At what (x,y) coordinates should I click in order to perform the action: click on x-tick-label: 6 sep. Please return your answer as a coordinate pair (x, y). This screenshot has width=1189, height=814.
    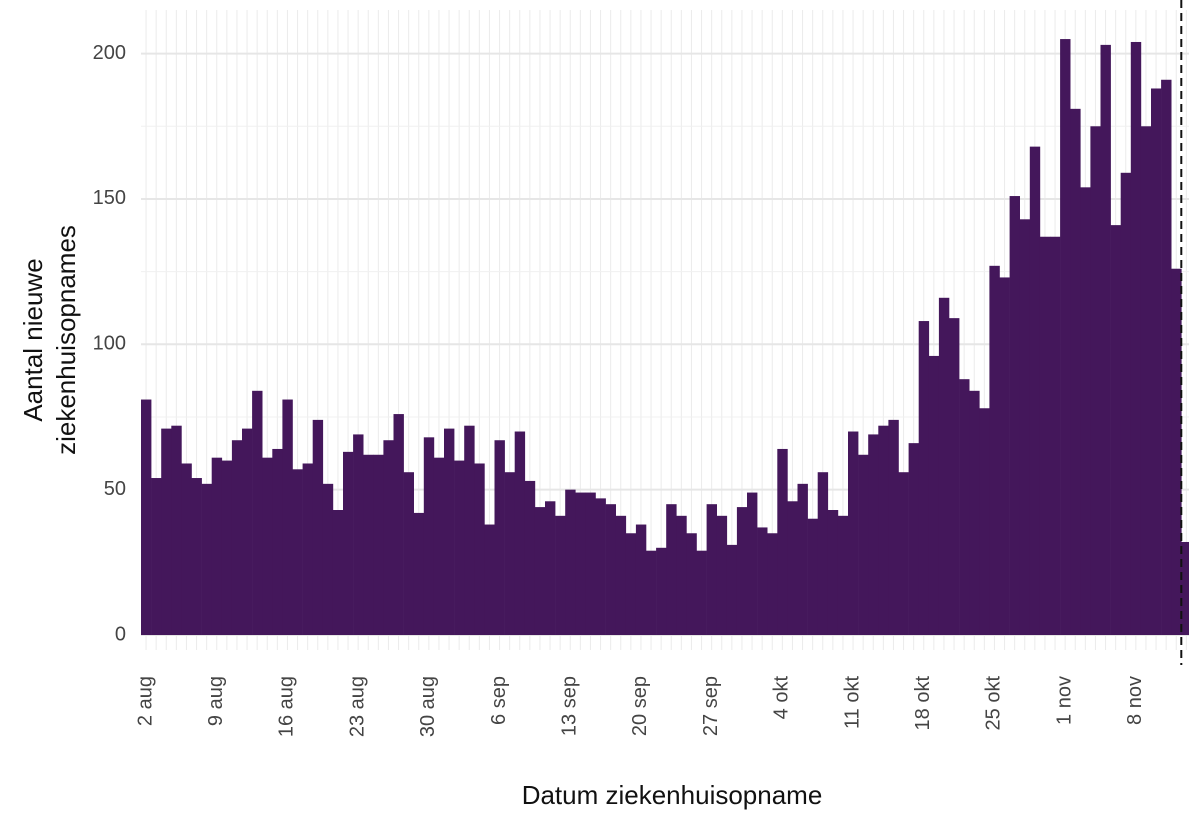
    Looking at the image, I should click on (499, 700).